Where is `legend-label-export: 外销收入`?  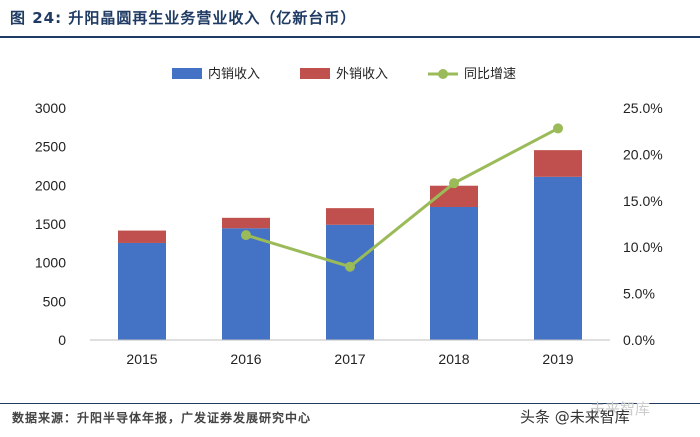
legend-label-export: 外销收入 is located at coordinates (362, 73).